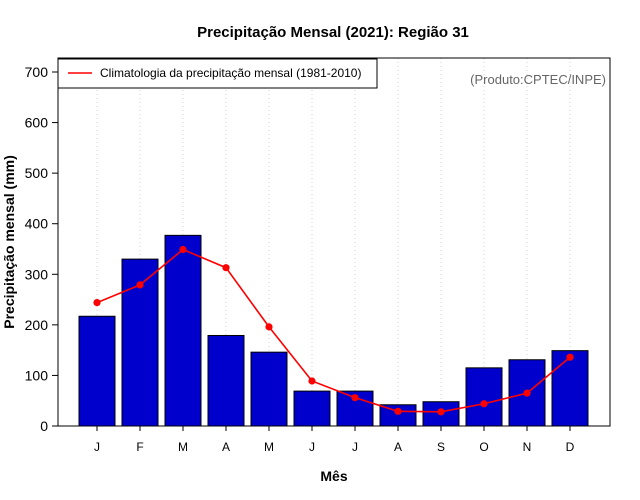 The height and width of the screenshot is (500, 640). Describe the element at coordinates (37, 325) in the screenshot. I see `y-tick-label-200: 200` at that location.